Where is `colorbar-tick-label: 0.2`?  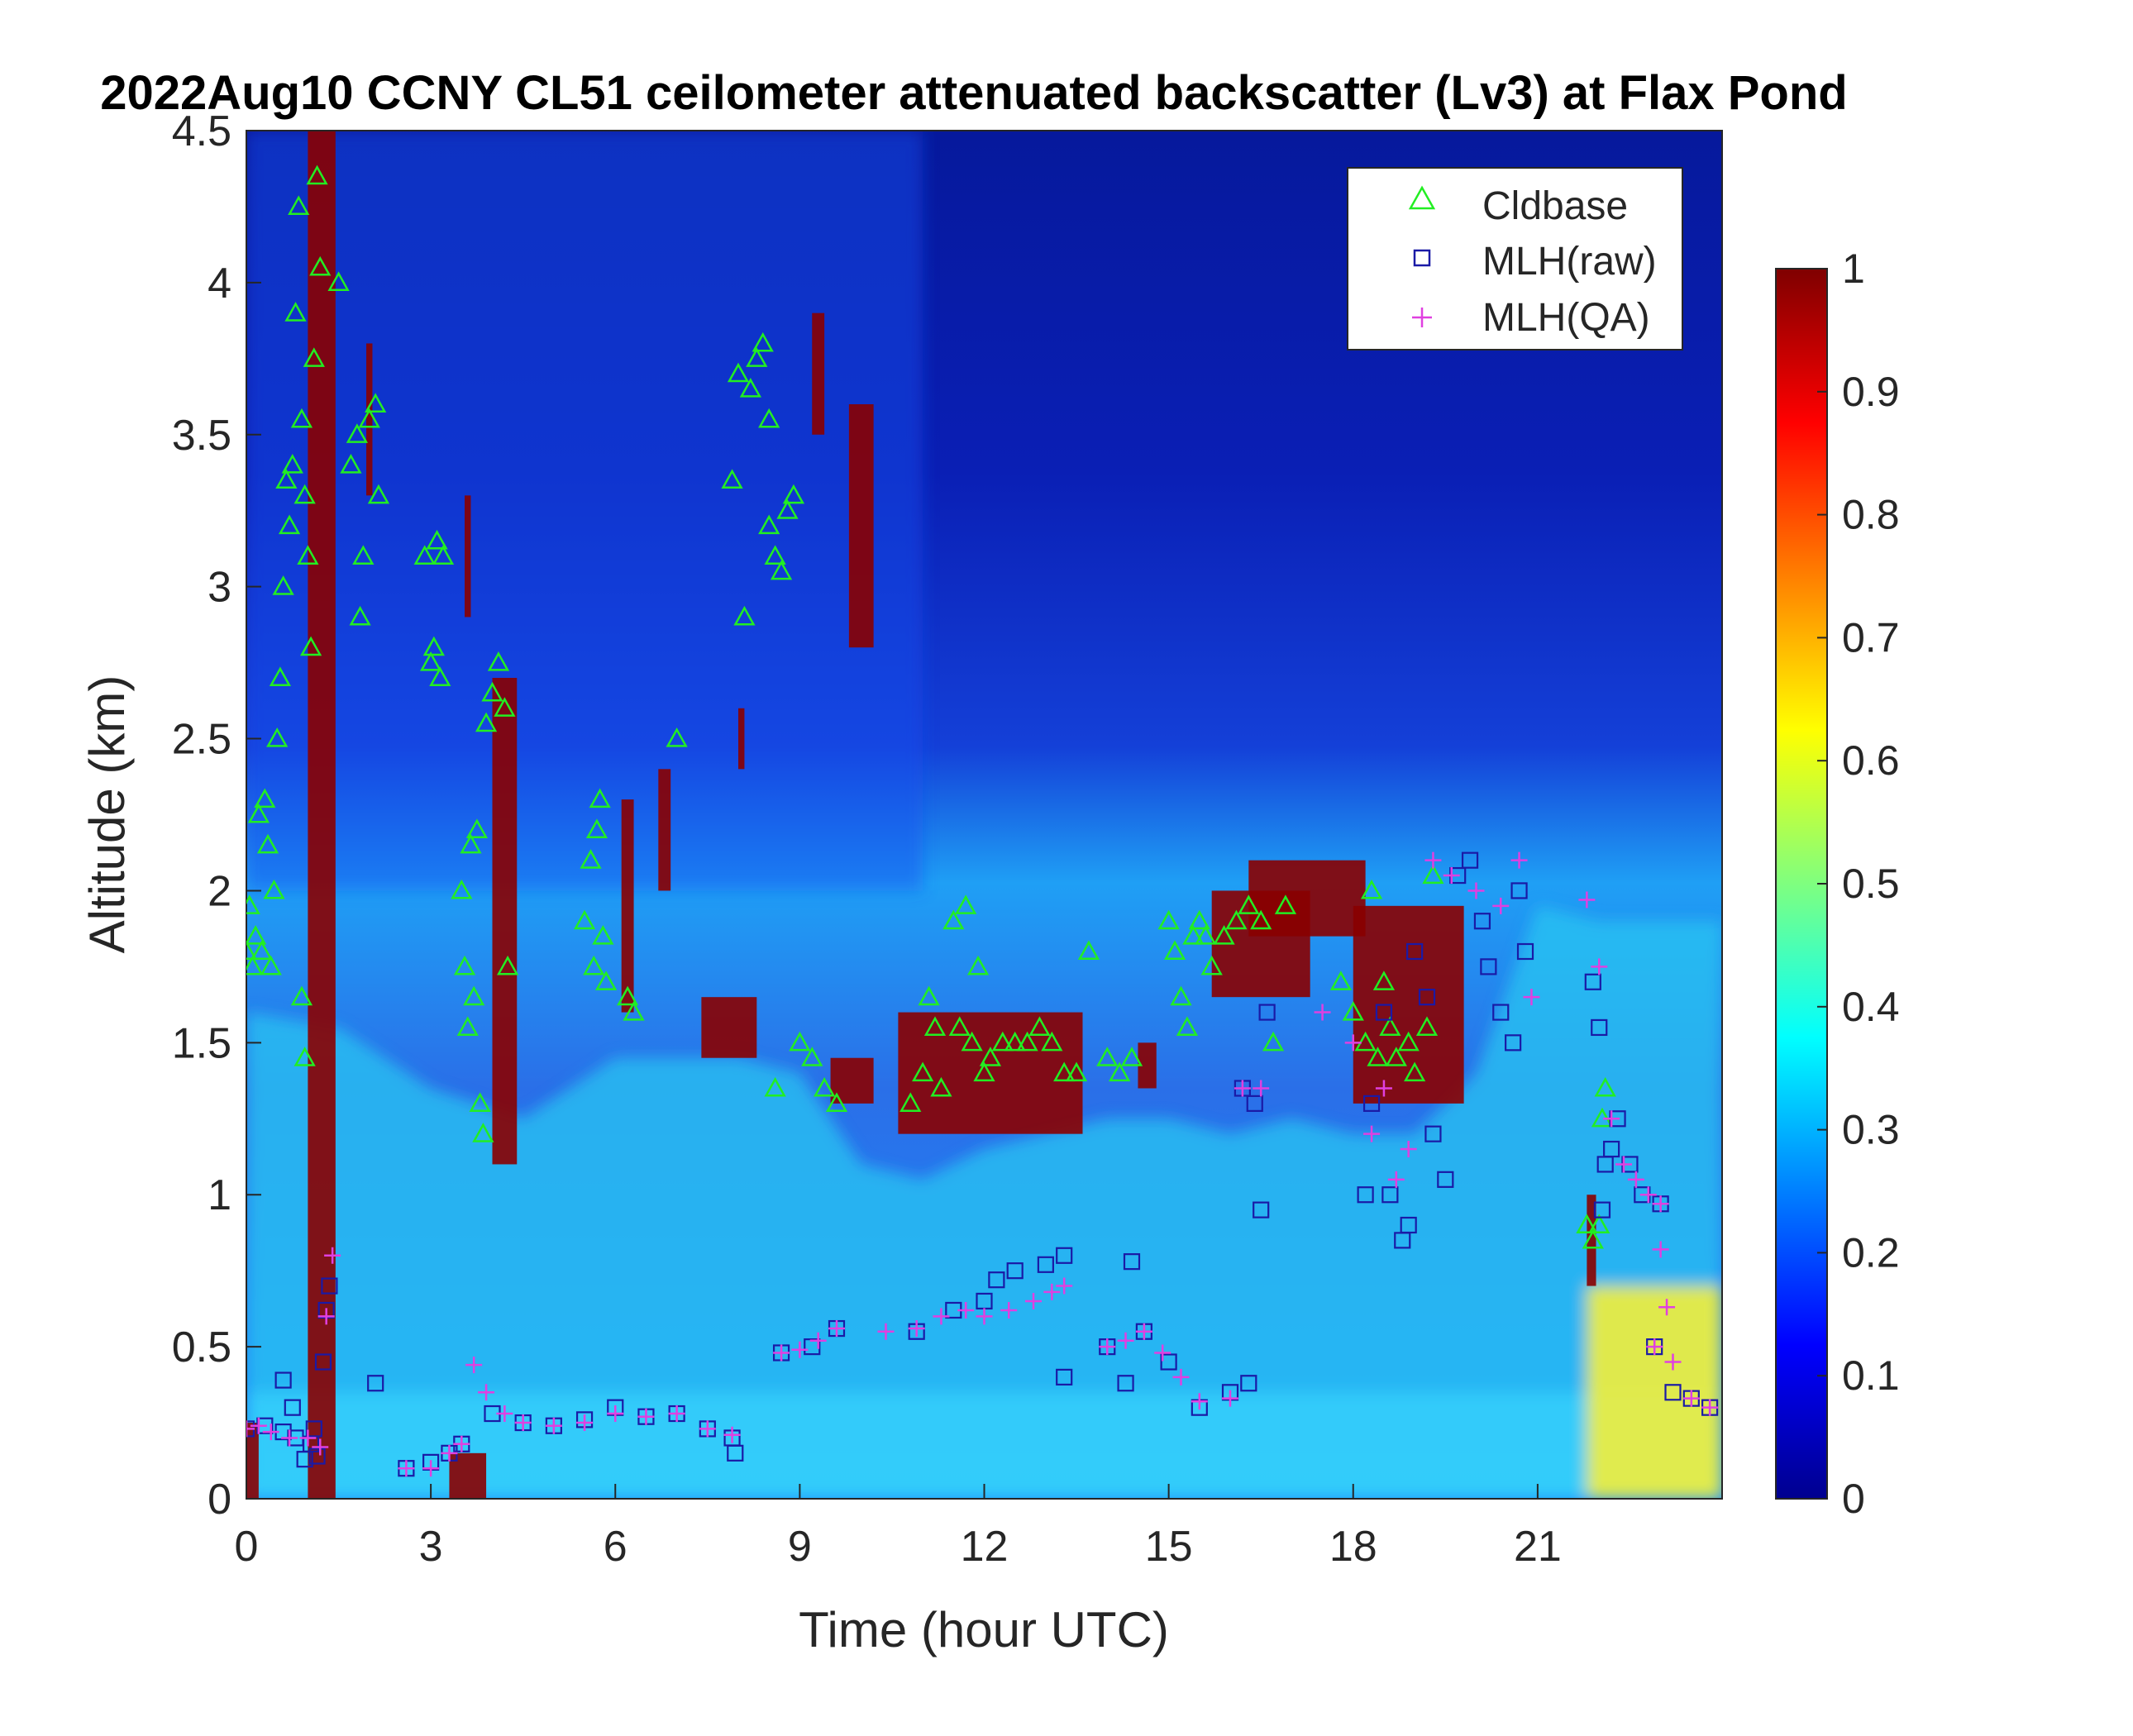 colorbar-tick-label: 0.2 is located at coordinates (1871, 1252).